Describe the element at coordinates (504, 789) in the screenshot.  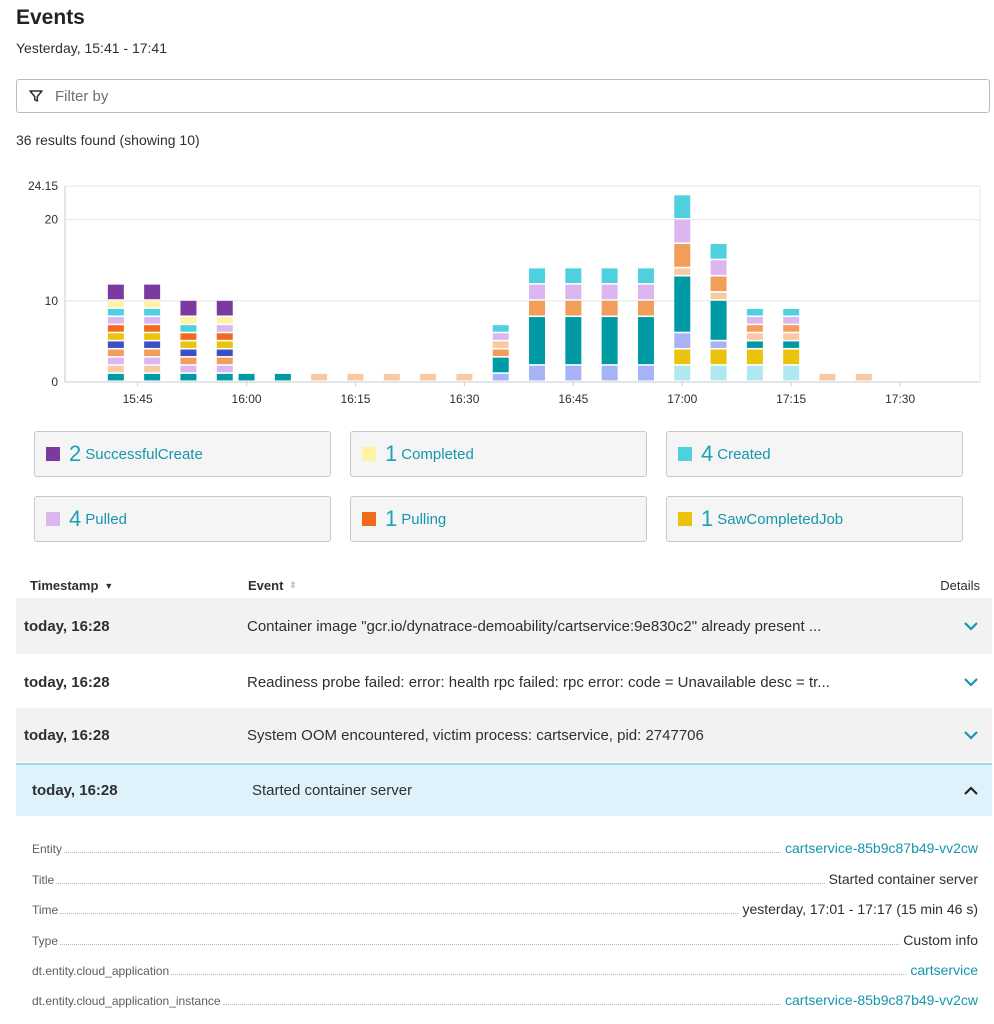
I see `table-row-expanded: today, 16:28 Started container server` at that location.